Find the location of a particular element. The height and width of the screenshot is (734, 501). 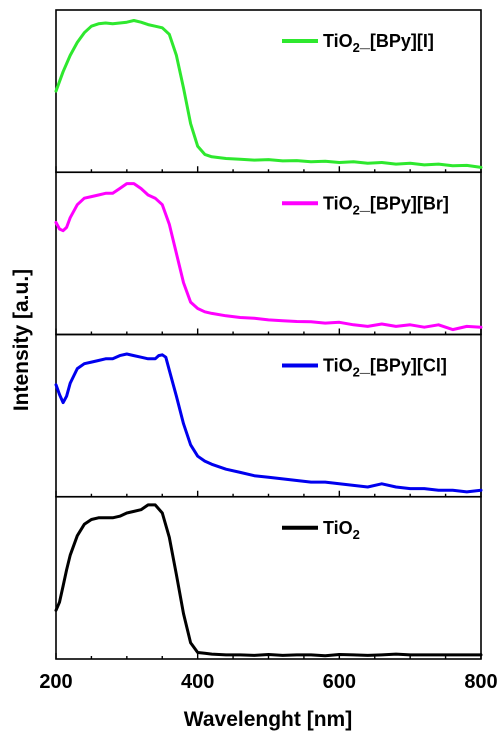

x-tick-label: 800 is located at coordinates (480, 682).